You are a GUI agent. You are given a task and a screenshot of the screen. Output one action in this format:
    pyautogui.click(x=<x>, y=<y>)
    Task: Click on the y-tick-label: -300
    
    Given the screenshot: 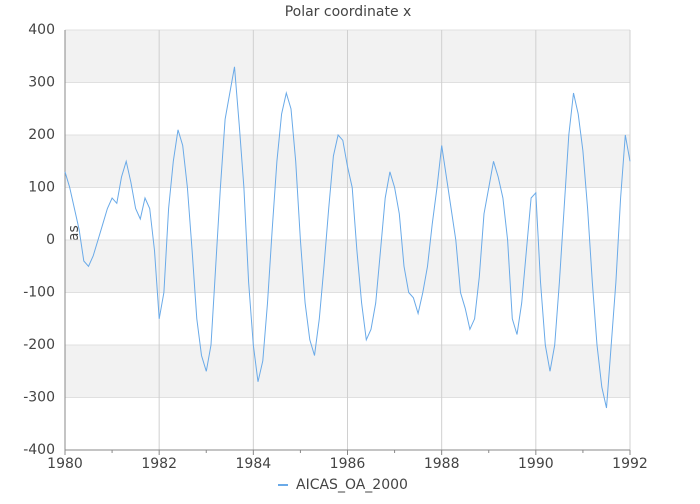 What is the action you would take?
    pyautogui.click(x=39, y=398)
    